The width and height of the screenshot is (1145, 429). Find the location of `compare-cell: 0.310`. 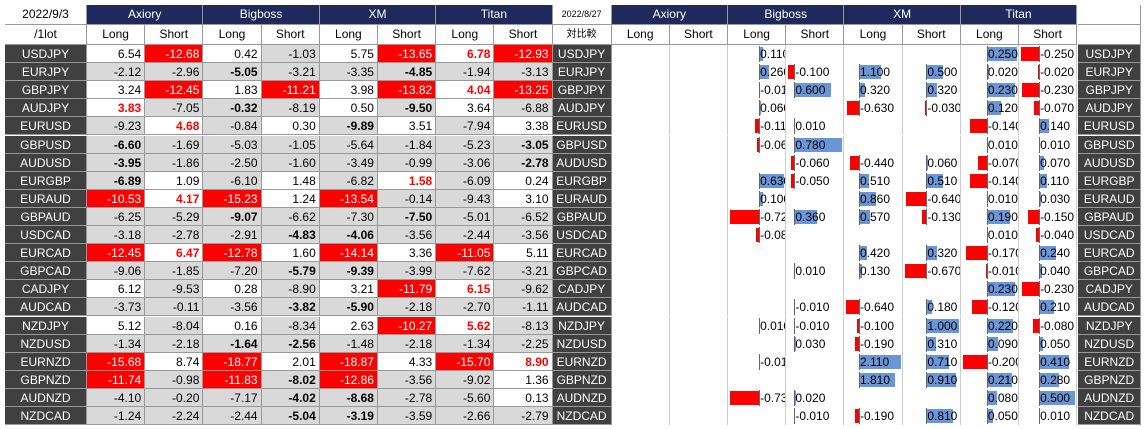

compare-cell: 0.310 is located at coordinates (932, 343).